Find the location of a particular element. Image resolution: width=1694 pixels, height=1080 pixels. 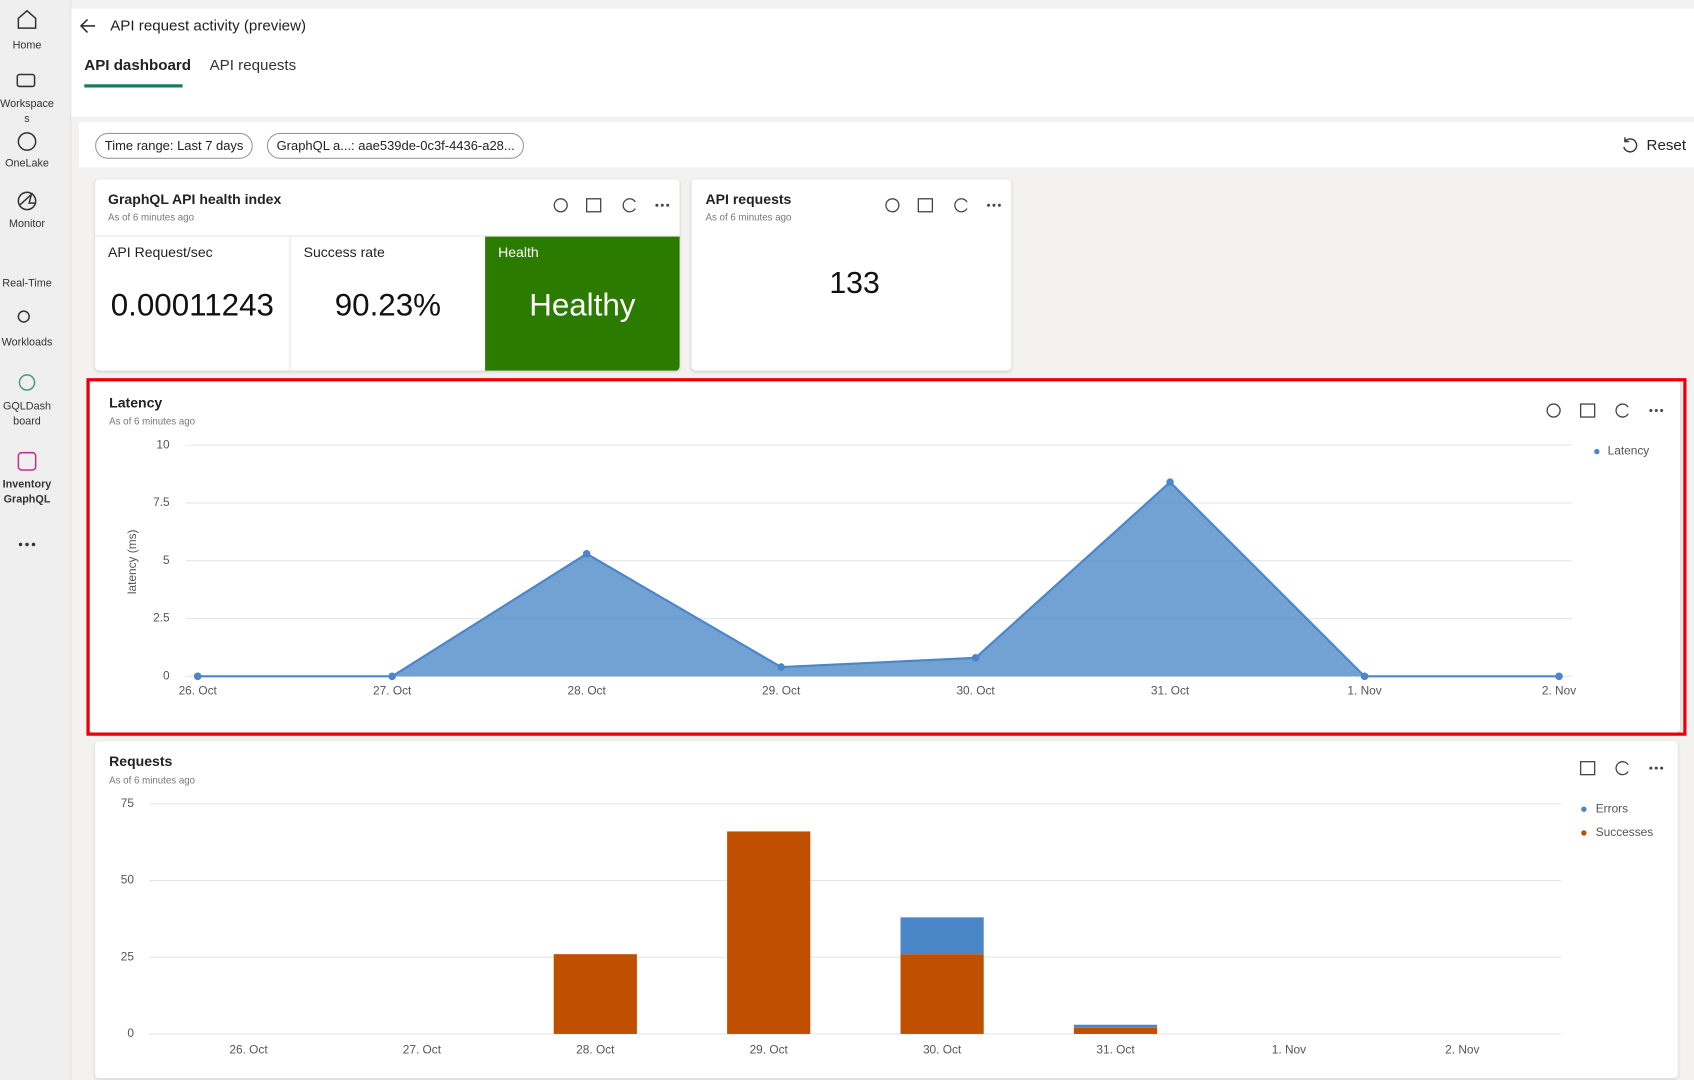

line is located at coordinates (878, 579).